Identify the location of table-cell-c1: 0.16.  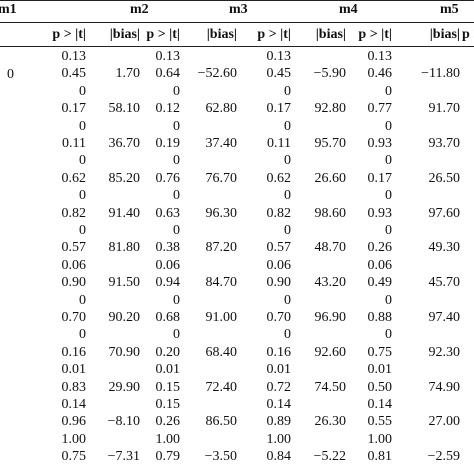
(74, 352).